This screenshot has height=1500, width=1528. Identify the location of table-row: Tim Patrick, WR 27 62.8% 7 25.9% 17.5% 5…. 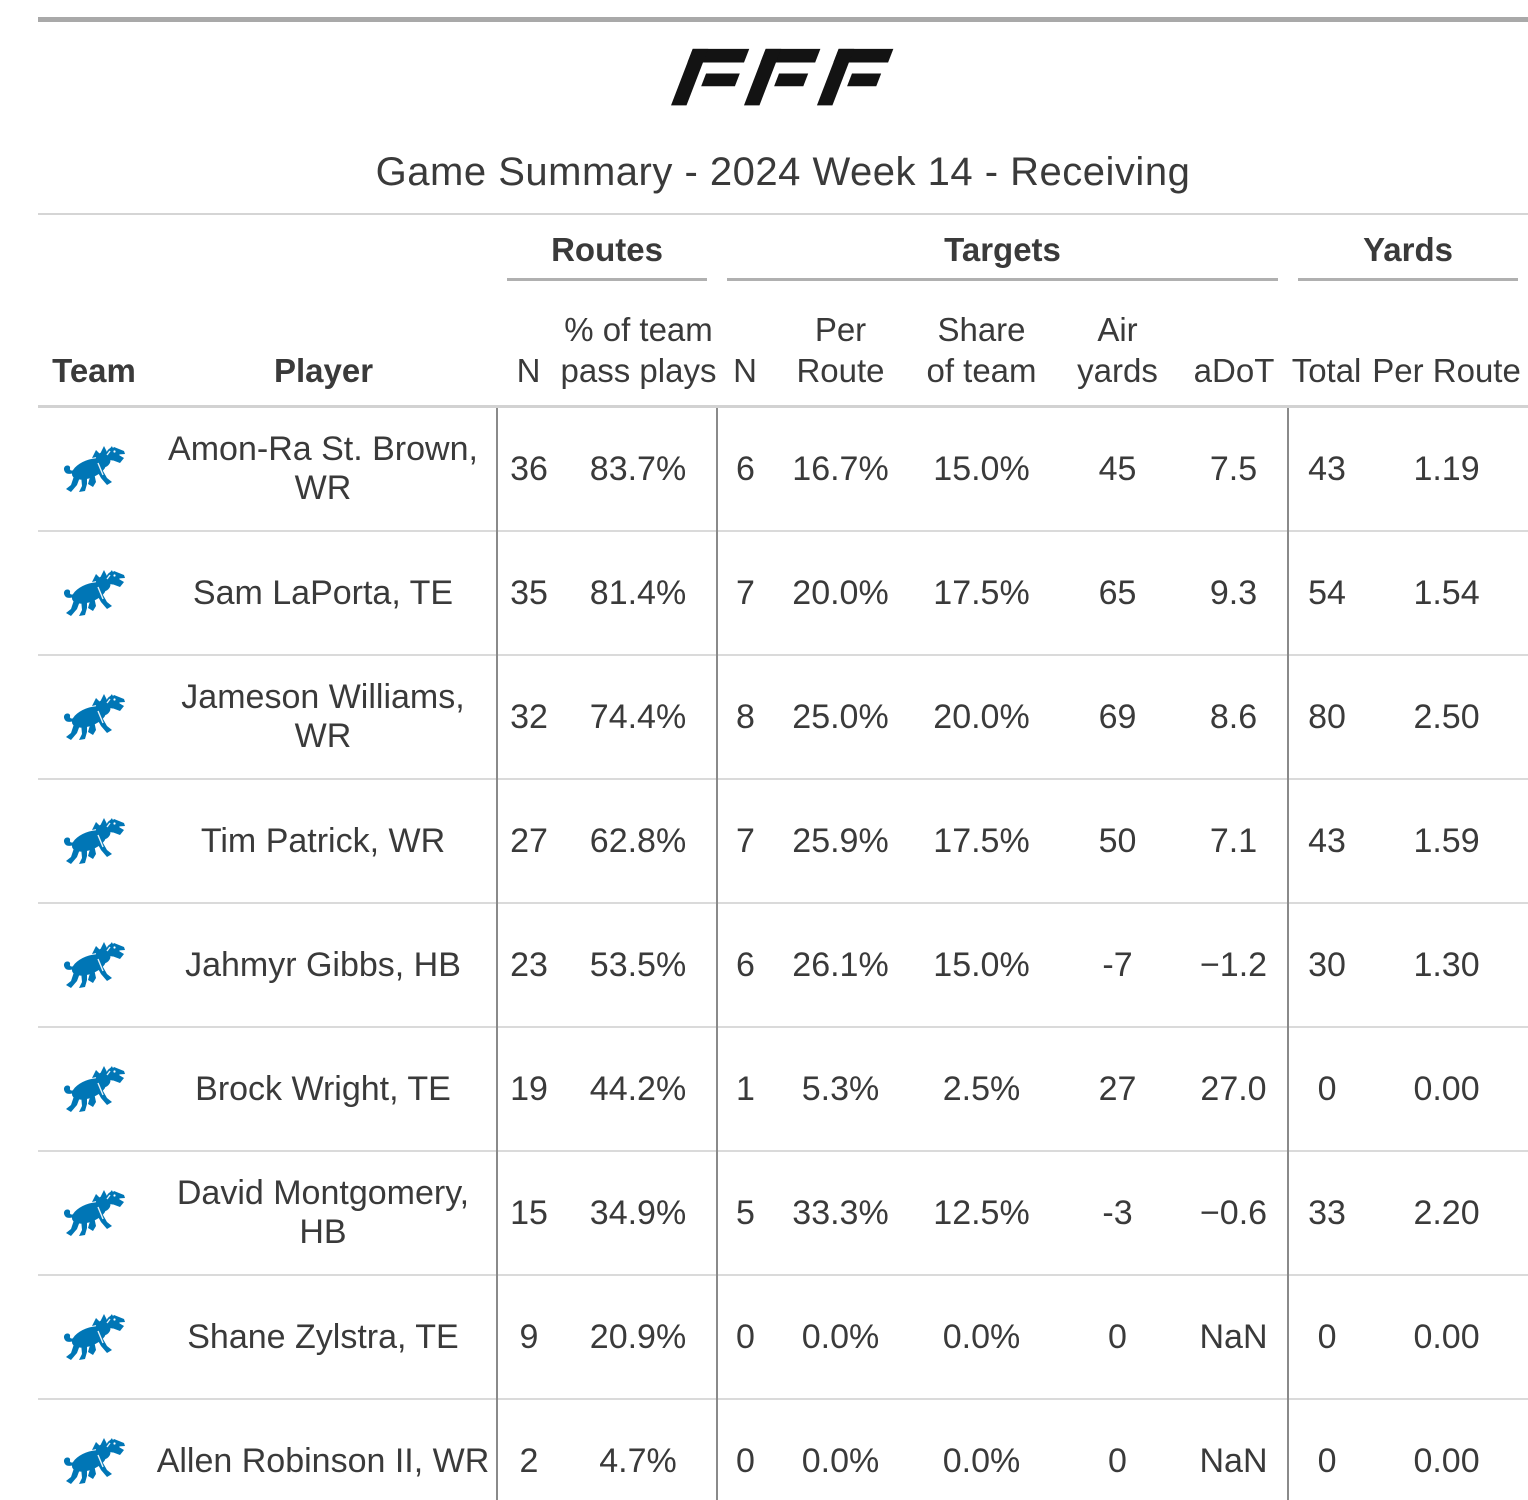
(783, 840).